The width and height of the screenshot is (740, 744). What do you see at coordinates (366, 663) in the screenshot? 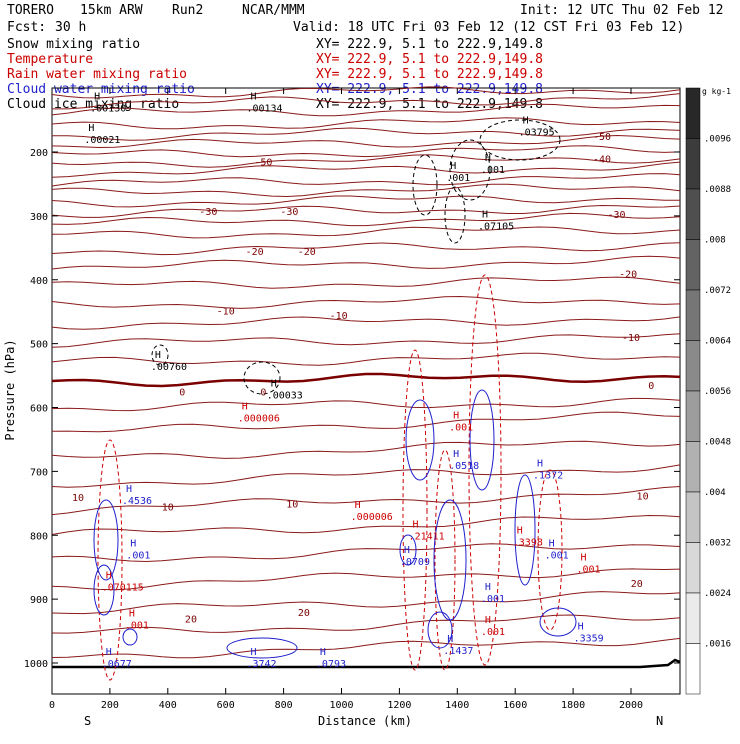
I see `terrain-line` at bounding box center [366, 663].